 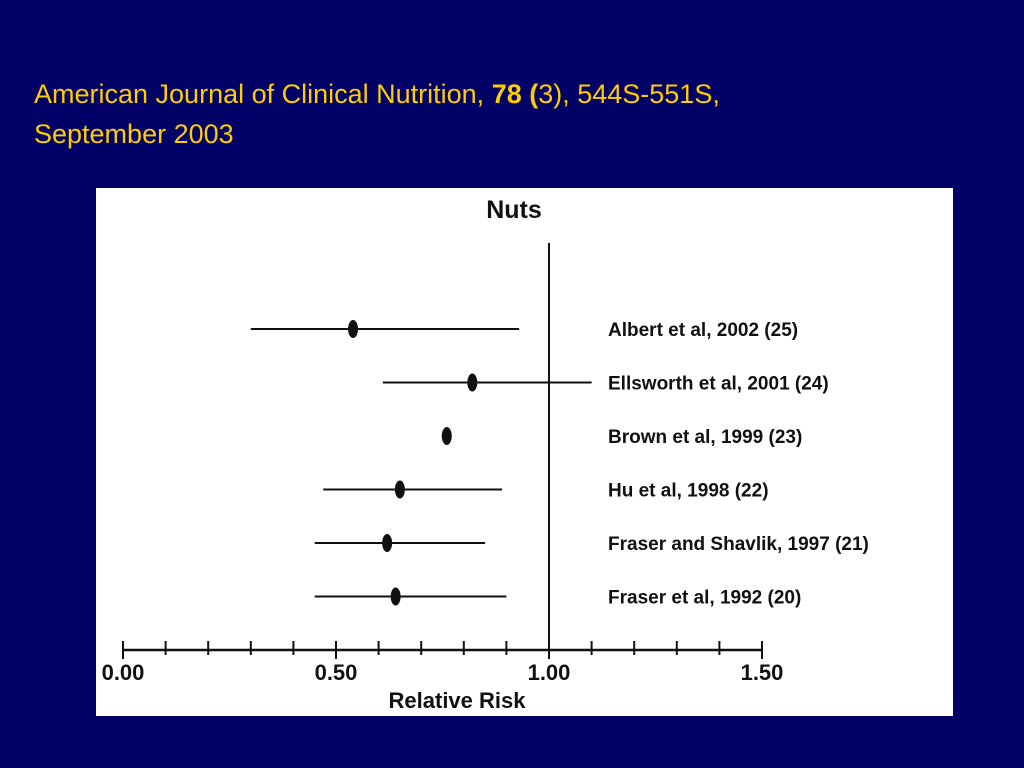 I want to click on study-label: Brown et al, 1999 (23), so click(x=705, y=437).